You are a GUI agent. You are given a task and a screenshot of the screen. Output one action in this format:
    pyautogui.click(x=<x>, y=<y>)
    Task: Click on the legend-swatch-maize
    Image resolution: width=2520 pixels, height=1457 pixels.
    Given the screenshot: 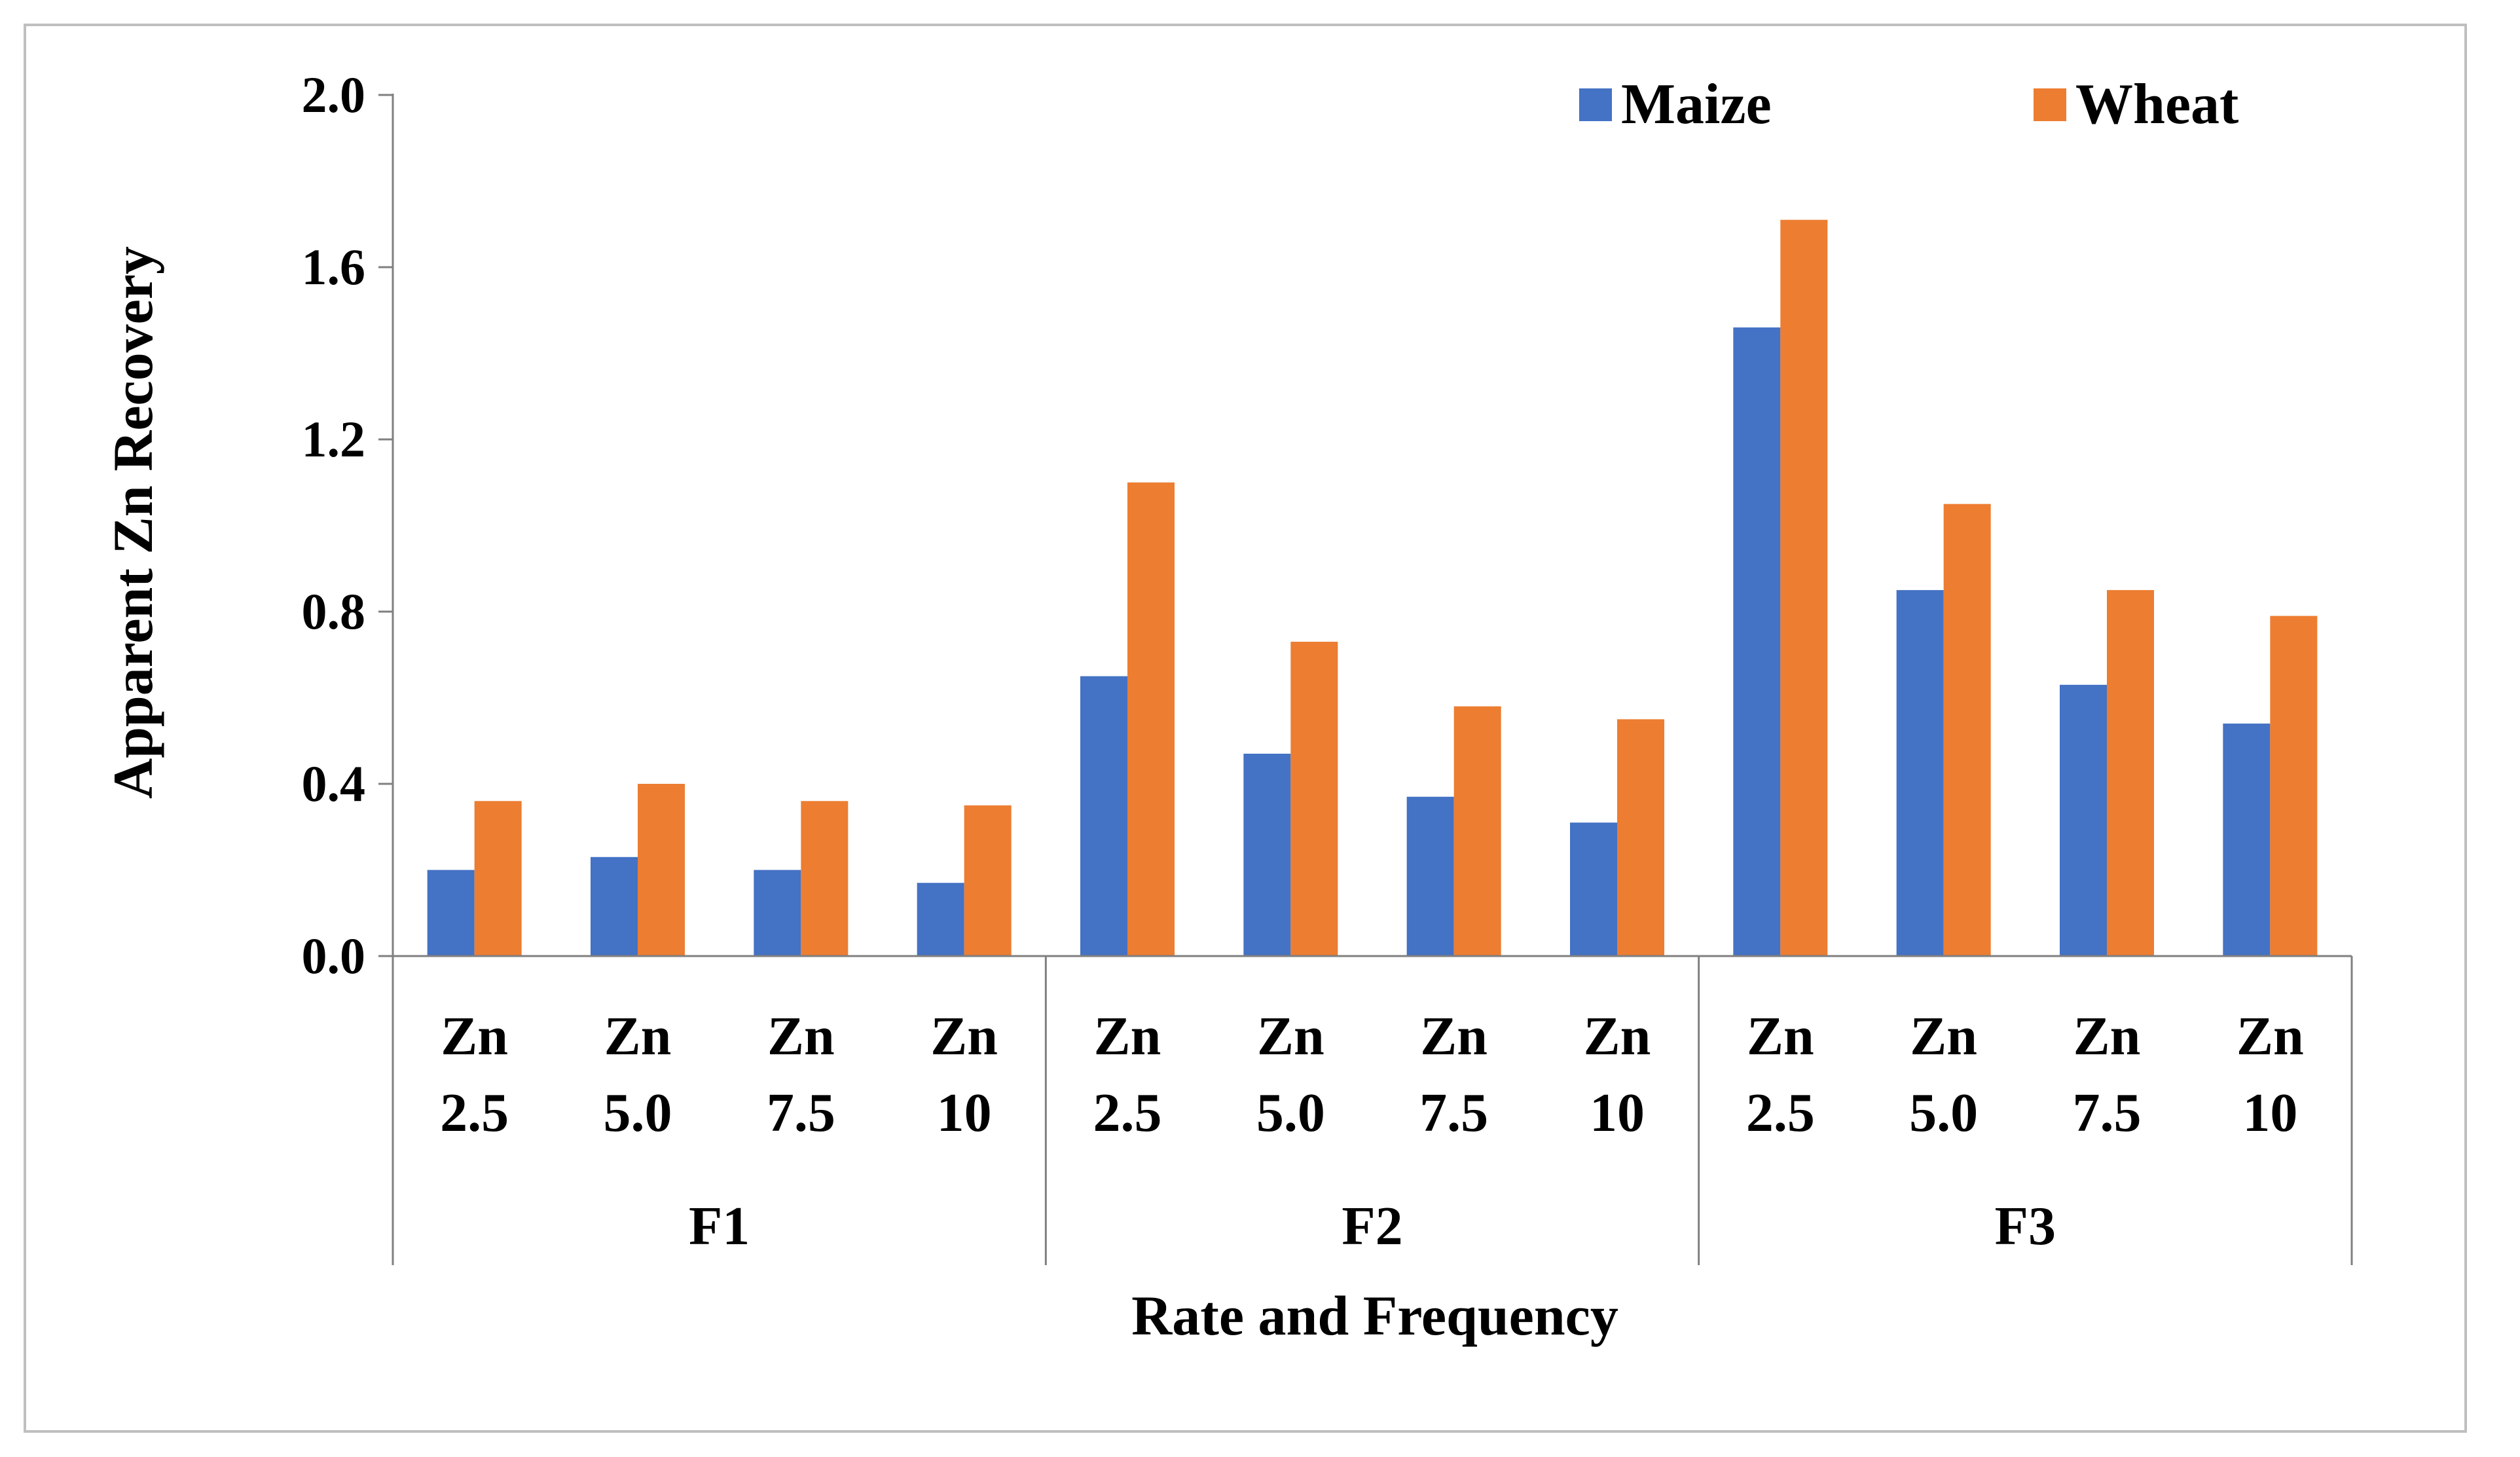 What is the action you would take?
    pyautogui.click(x=1595, y=105)
    